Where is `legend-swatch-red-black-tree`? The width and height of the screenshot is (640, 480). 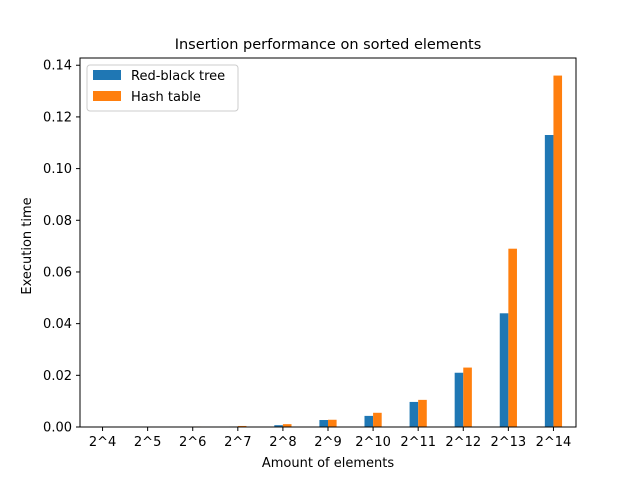
legend-swatch-red-black-tree is located at coordinates (107, 75).